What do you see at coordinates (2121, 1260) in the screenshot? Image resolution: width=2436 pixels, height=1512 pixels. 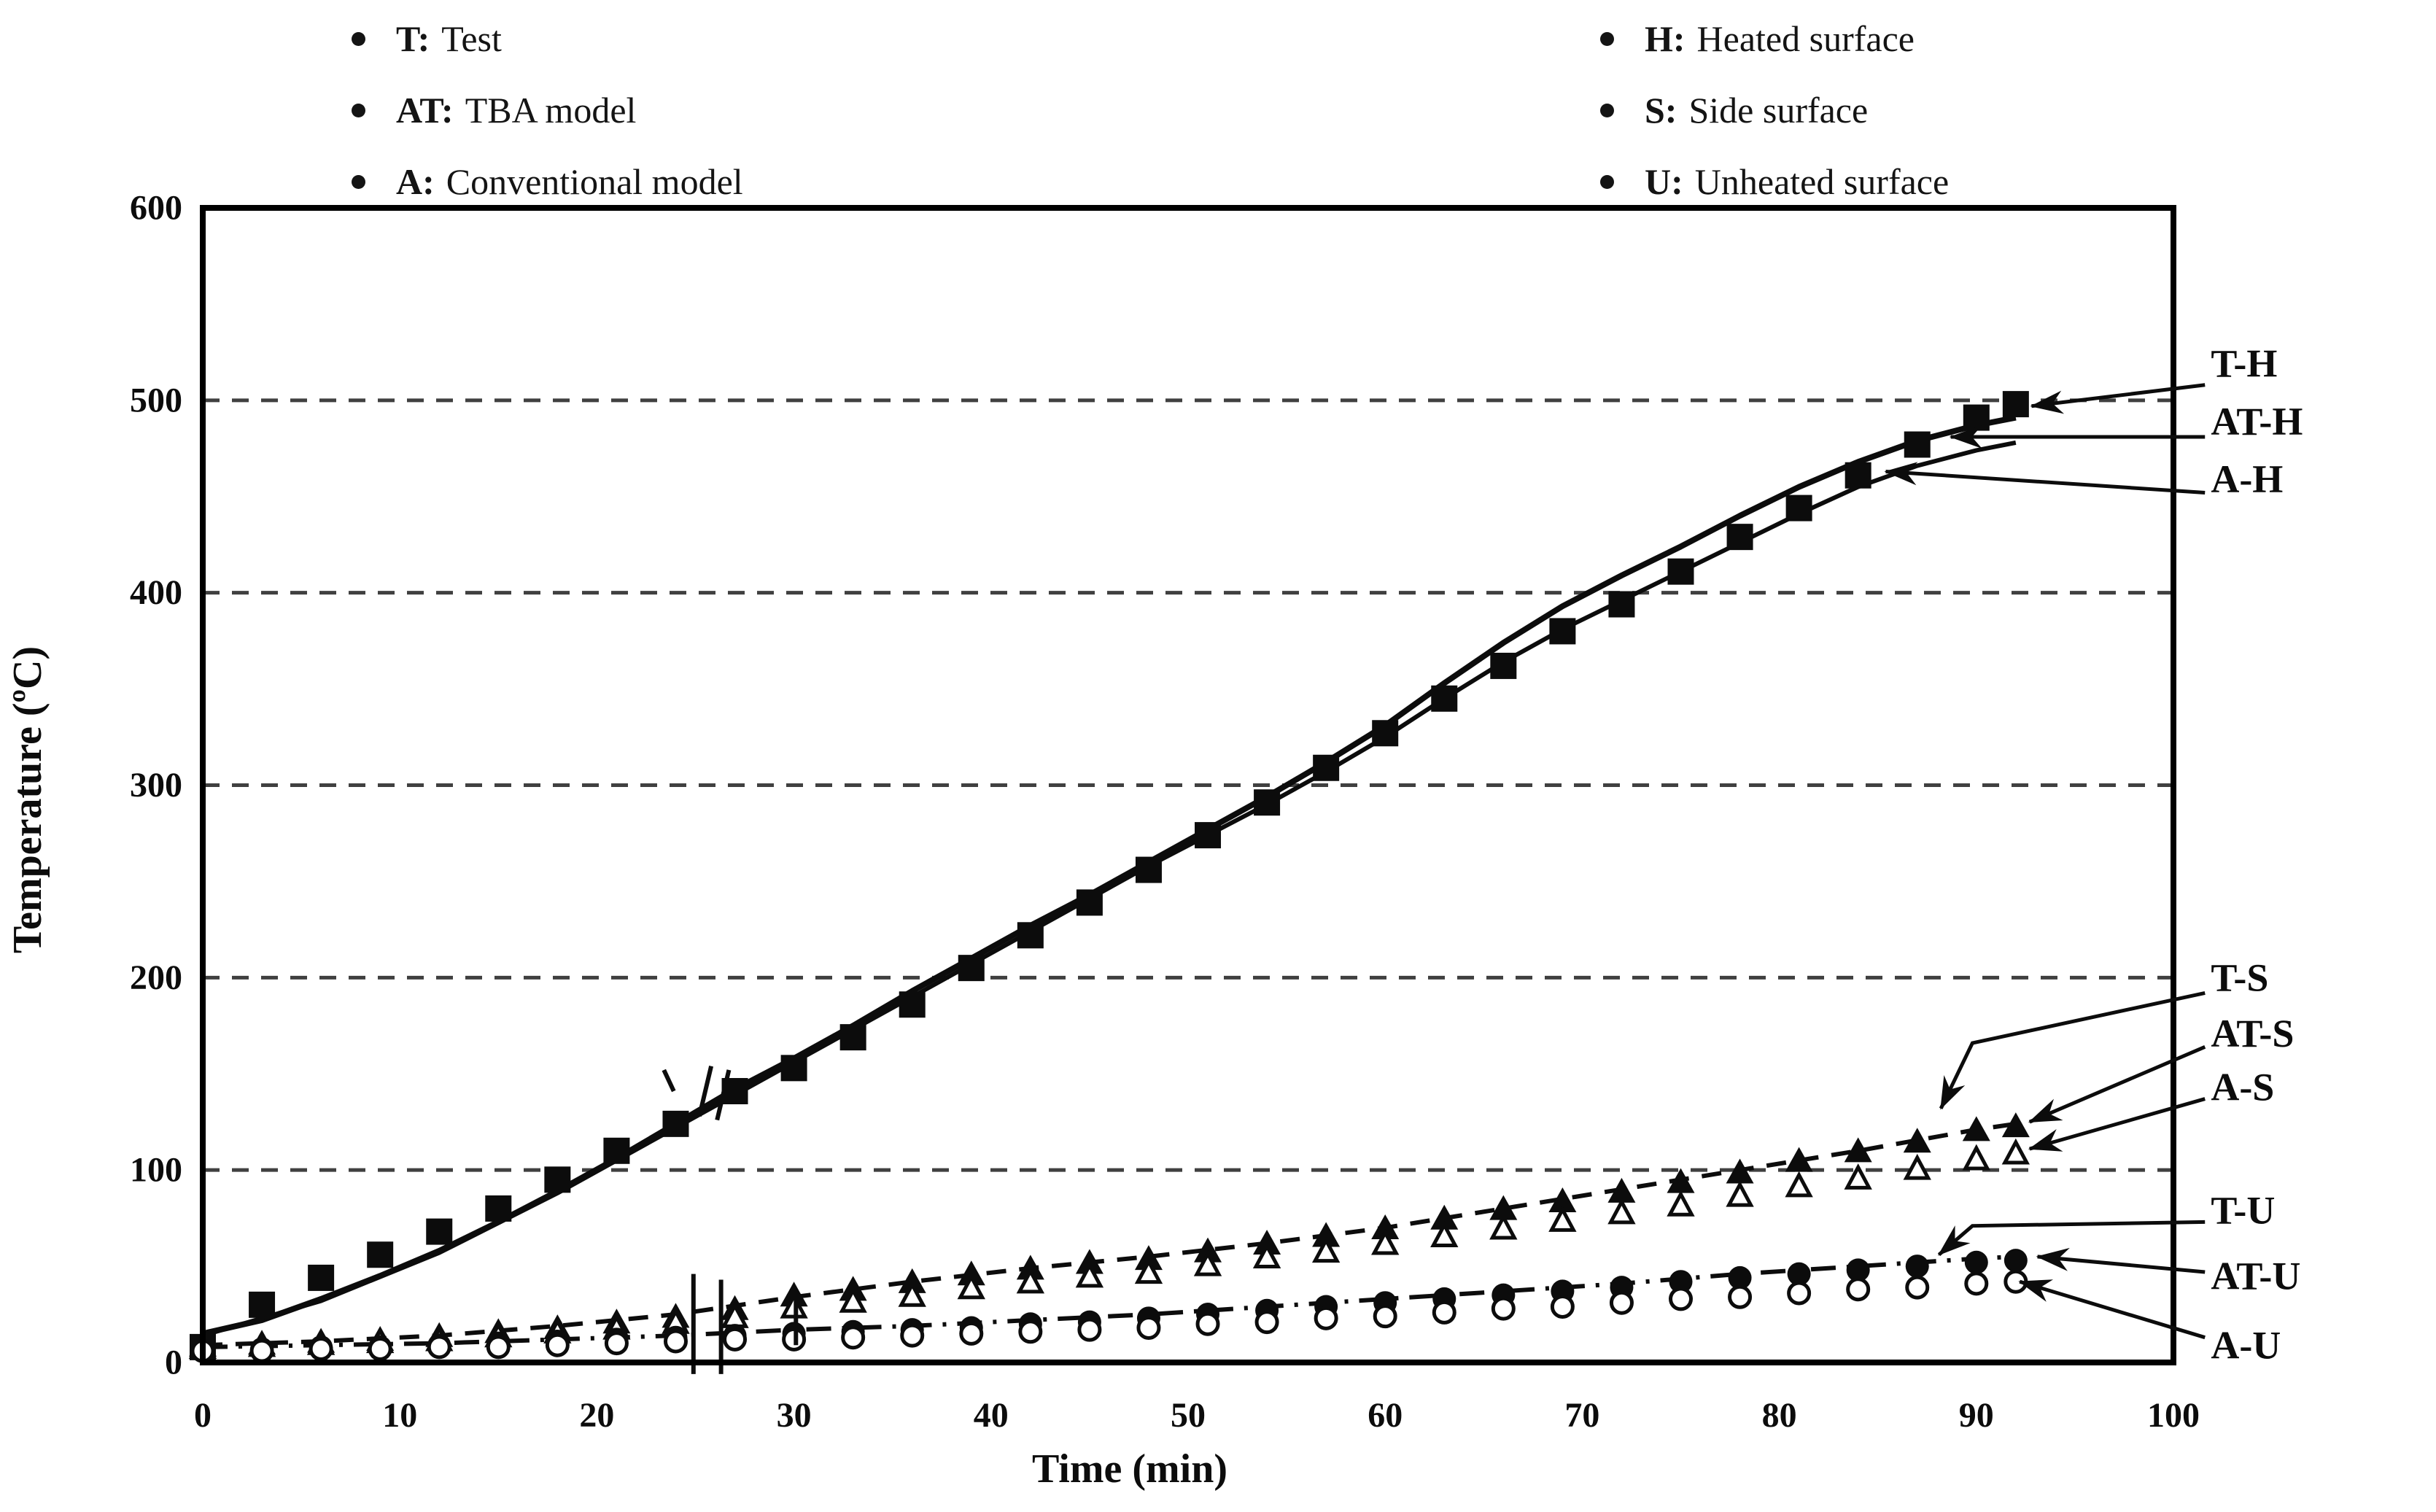 I see `annotation-arrow-AT-U` at bounding box center [2121, 1260].